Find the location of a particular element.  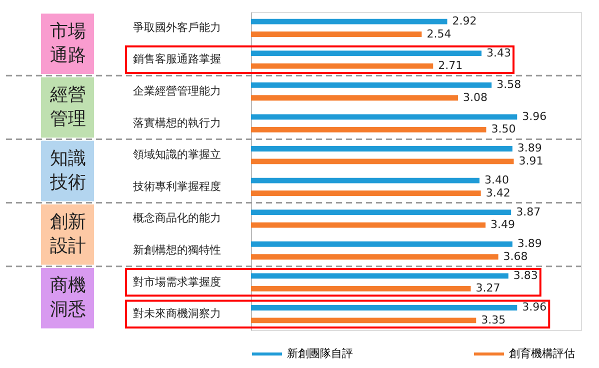

legend-label: 創育機構評估 is located at coordinates (542, 353).